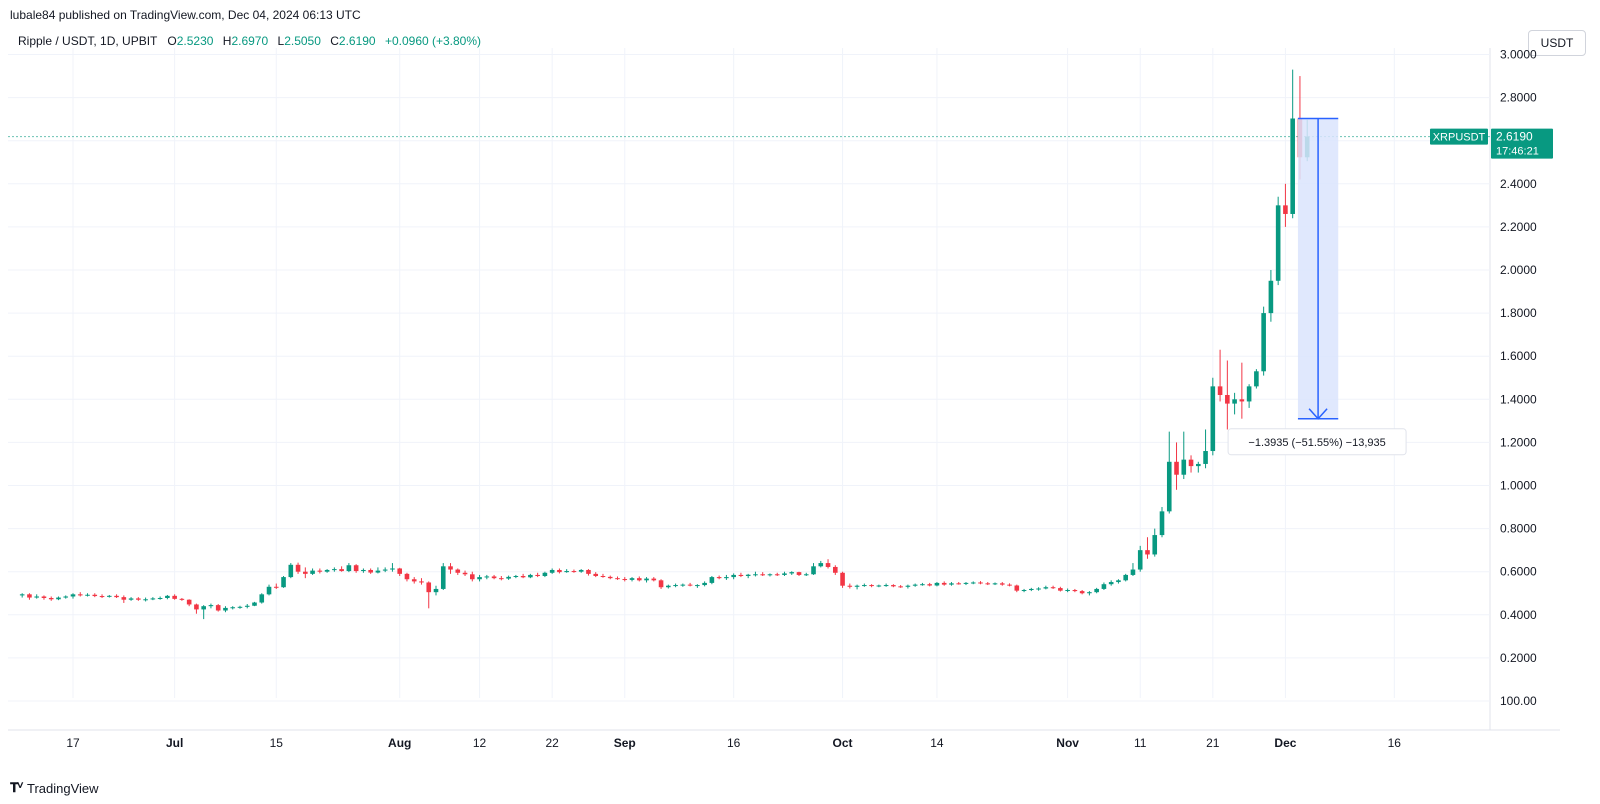 This screenshot has width=1600, height=804. I want to click on close-label: C, so click(334, 41).